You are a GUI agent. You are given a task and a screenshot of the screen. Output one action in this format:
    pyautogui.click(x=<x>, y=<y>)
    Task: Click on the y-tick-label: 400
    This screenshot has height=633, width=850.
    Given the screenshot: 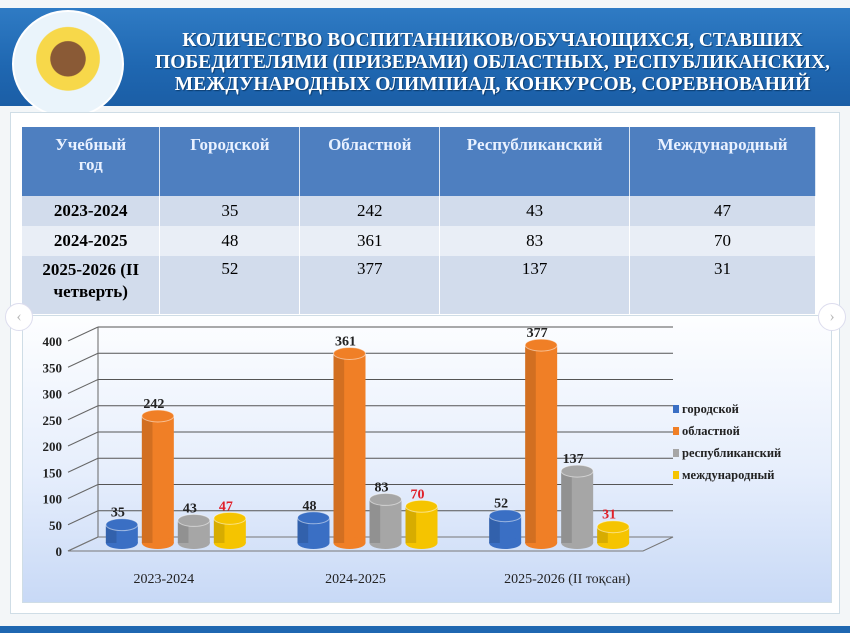 What is the action you would take?
    pyautogui.click(x=53, y=341)
    